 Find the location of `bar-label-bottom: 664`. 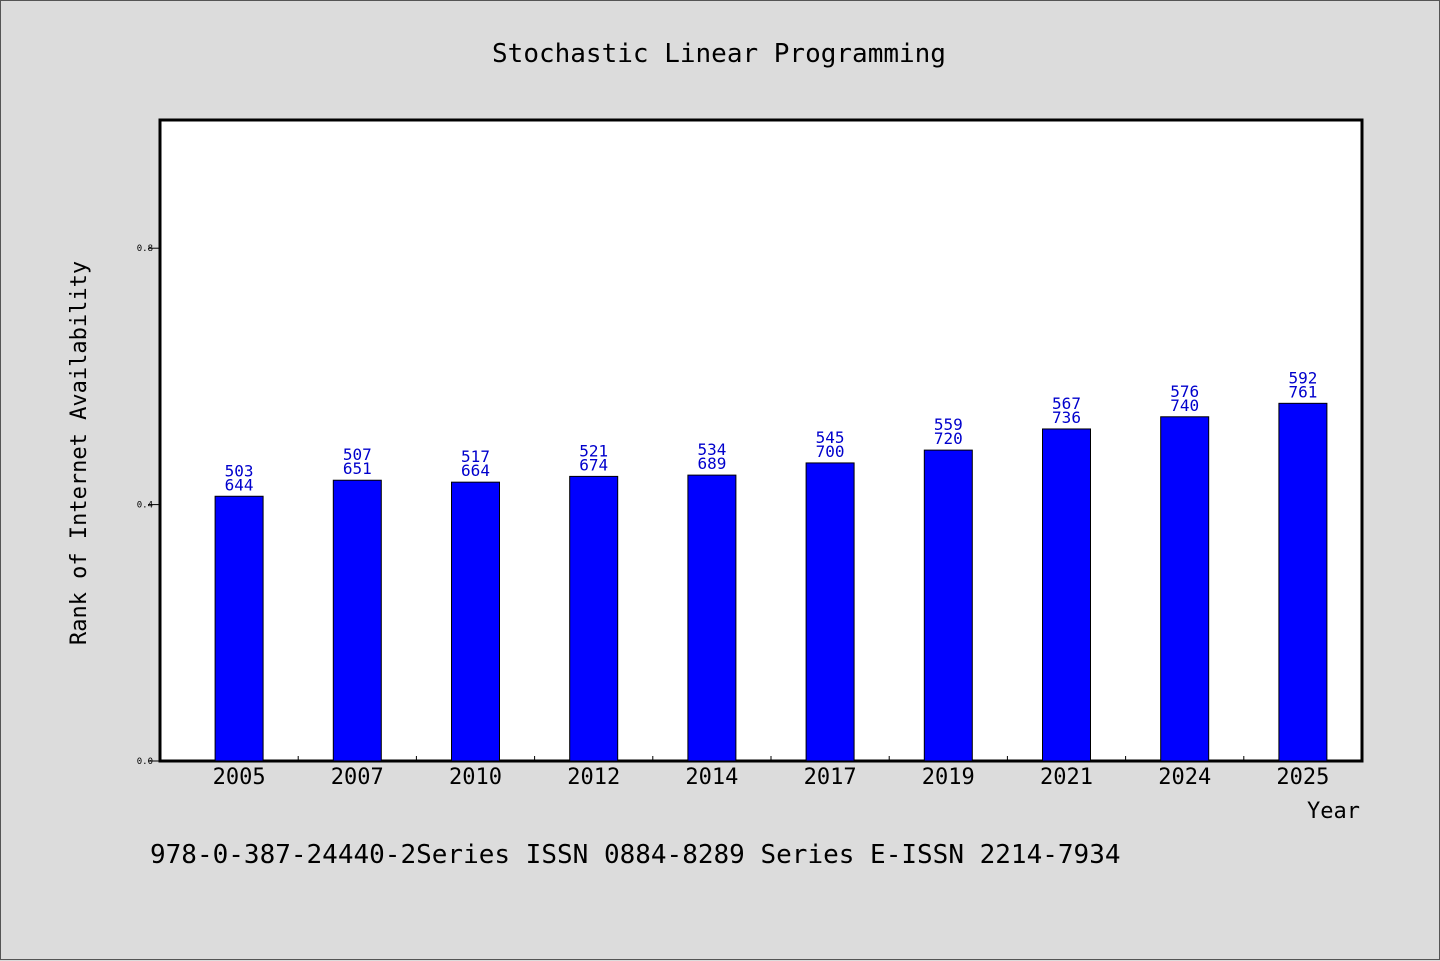

bar-label-bottom: 664 is located at coordinates (475, 470).